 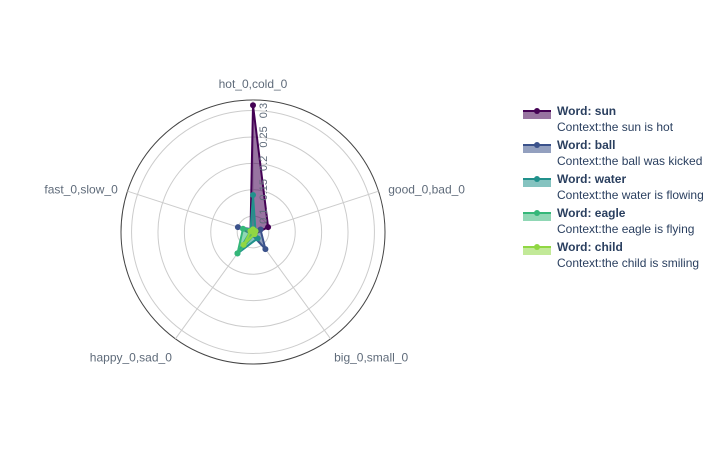 What do you see at coordinates (264, 189) in the screenshot?
I see `radial-tick-label: 0.15` at bounding box center [264, 189].